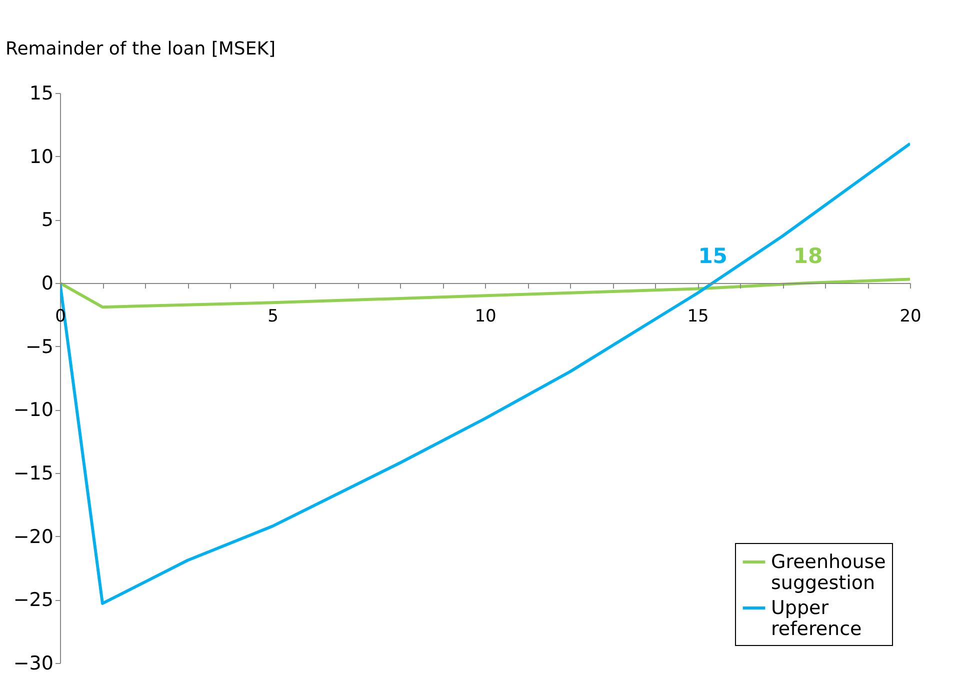  What do you see at coordinates (33, 537) in the screenshot?
I see `y-tick-label: −20` at bounding box center [33, 537].